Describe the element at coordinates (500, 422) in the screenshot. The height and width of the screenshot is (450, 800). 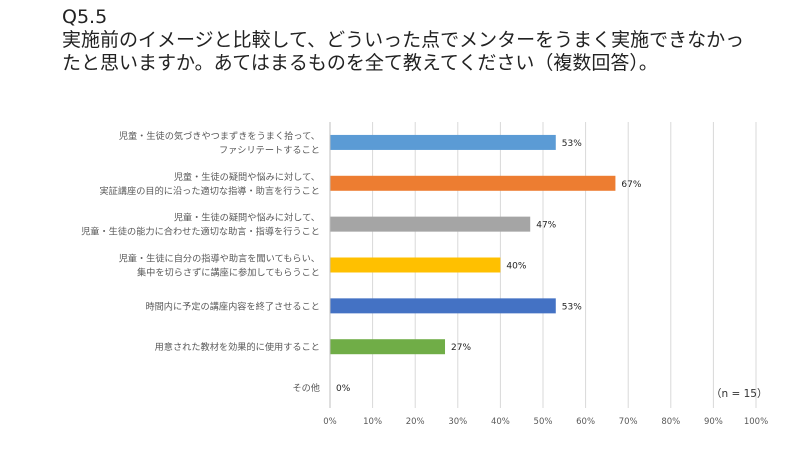
I see `x-tick-label: 40%` at that location.